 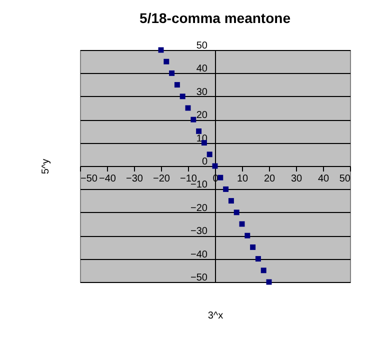 What do you see at coordinates (205, 162) in the screenshot?
I see `y-tick-label: 0` at bounding box center [205, 162].